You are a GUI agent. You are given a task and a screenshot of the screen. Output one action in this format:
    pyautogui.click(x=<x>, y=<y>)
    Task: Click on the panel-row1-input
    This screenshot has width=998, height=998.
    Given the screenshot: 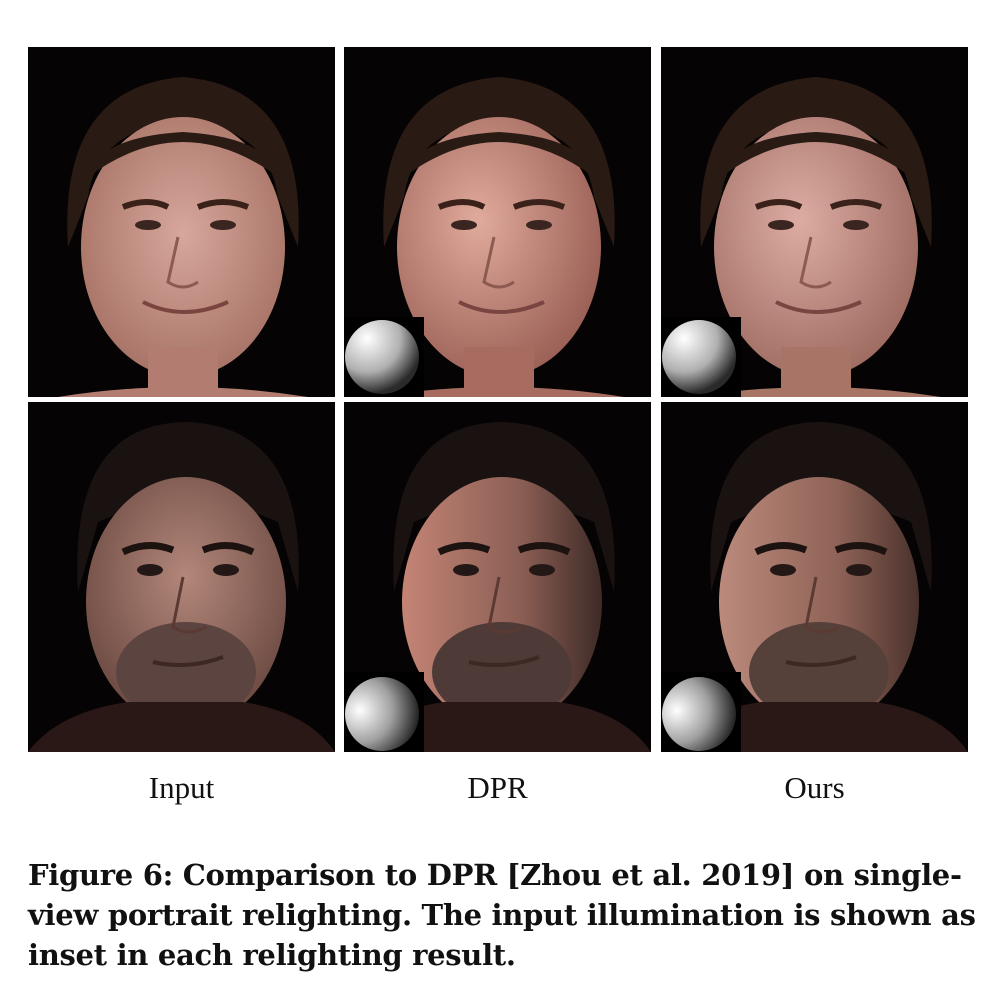 What is the action you would take?
    pyautogui.click(x=181, y=222)
    